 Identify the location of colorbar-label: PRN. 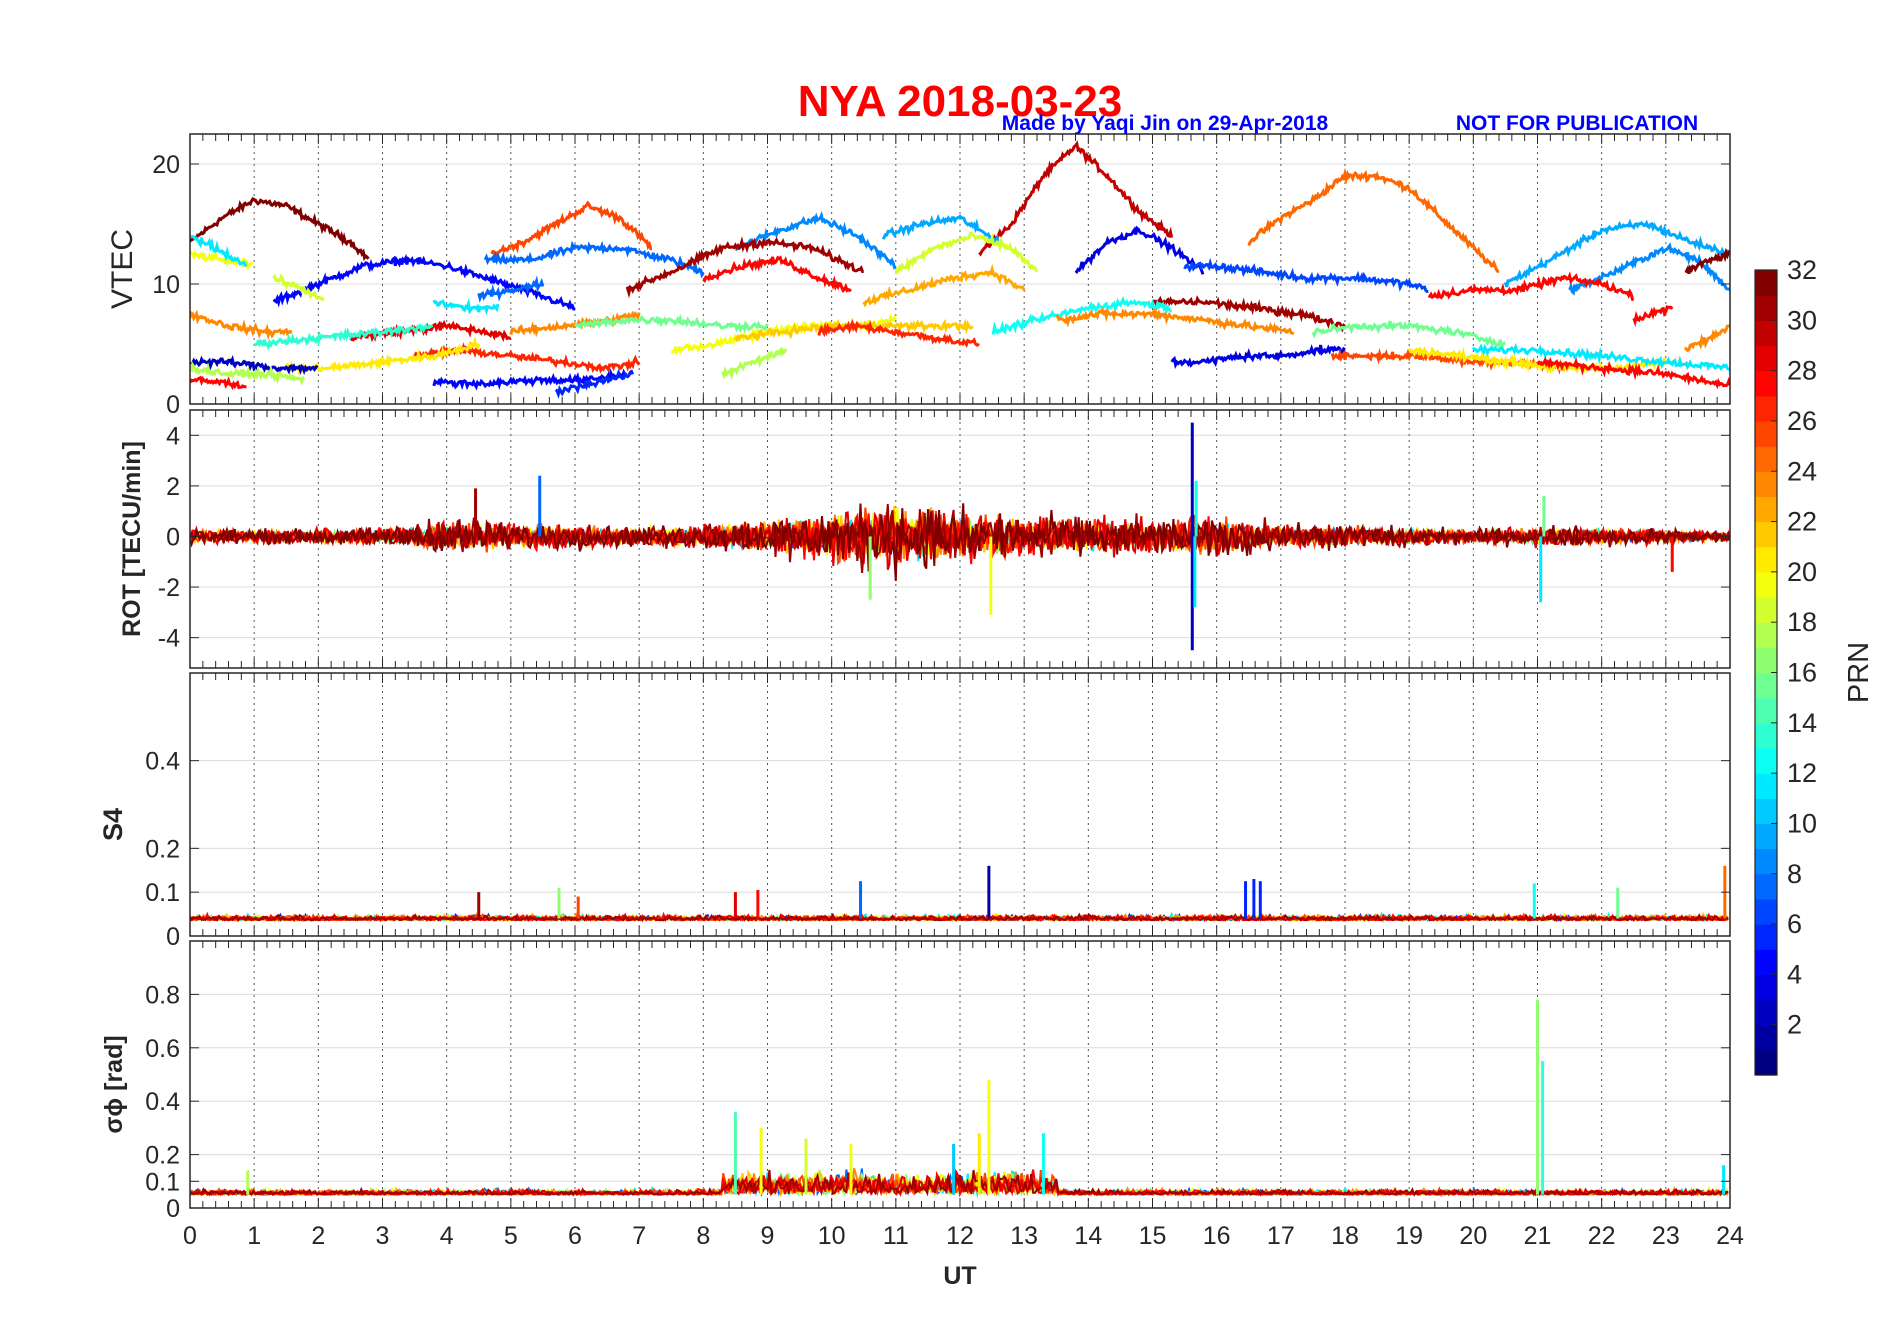
(1859, 672).